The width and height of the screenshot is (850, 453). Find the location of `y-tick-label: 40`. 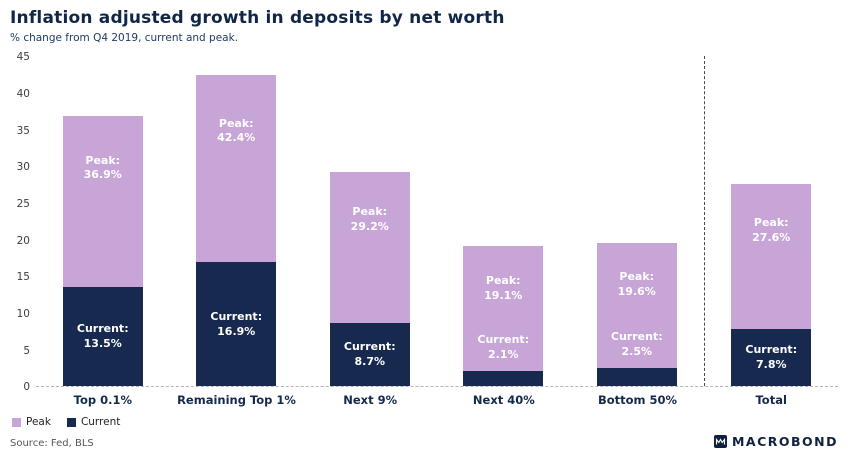

y-tick-label: 40 is located at coordinates (23, 94).